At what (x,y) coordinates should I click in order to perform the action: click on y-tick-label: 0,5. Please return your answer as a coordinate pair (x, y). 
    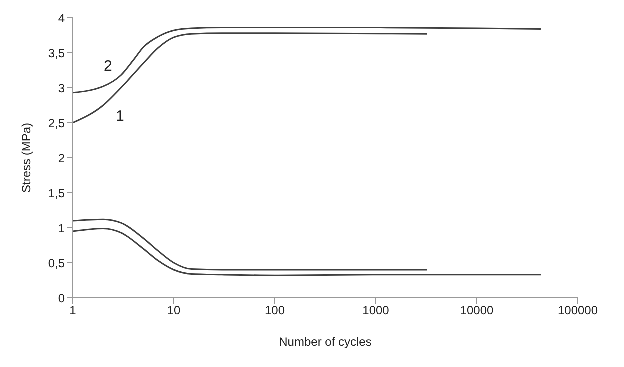
    Looking at the image, I should click on (57, 263).